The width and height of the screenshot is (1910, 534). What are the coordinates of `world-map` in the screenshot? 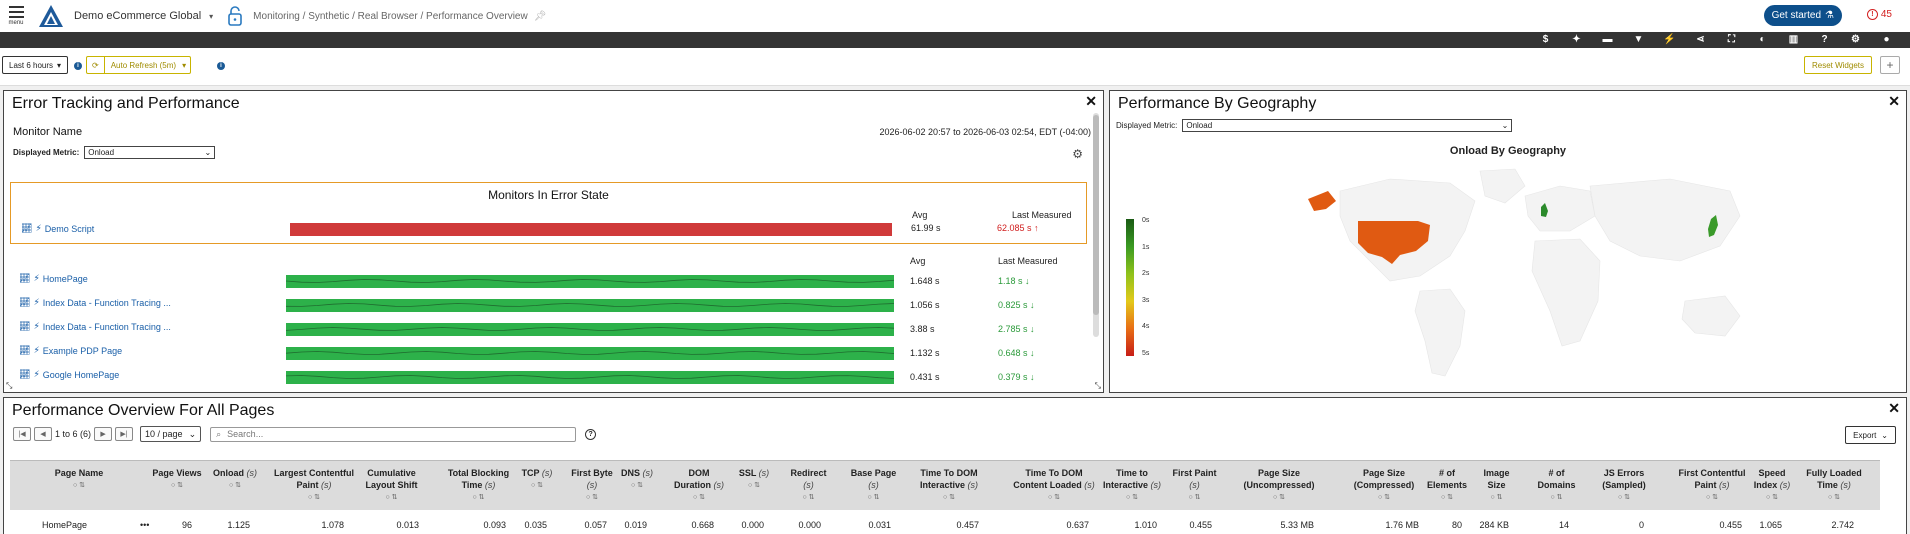 It's located at (1535, 273).